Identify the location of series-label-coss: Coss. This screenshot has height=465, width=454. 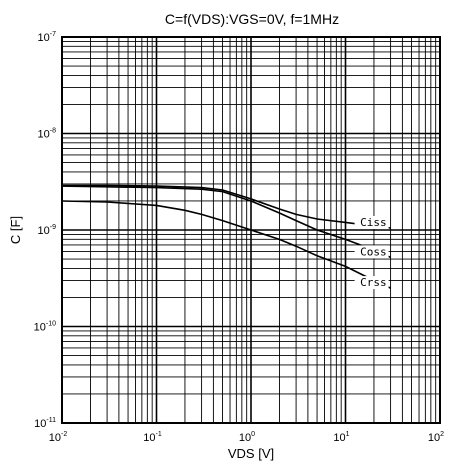
(373, 251).